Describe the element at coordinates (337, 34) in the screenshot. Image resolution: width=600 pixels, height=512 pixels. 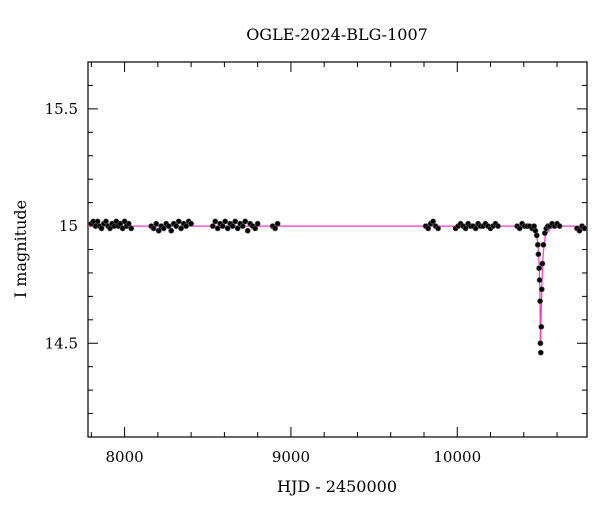
I see `chart-title: OGLE-2024-BLG-1007` at that location.